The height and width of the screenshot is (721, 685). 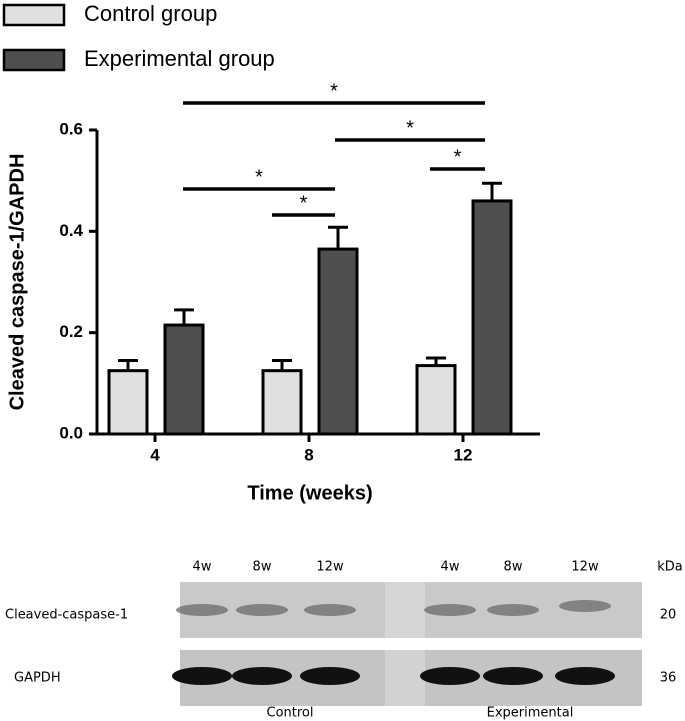 What do you see at coordinates (71, 432) in the screenshot?
I see `y-tick-label: 0.0` at bounding box center [71, 432].